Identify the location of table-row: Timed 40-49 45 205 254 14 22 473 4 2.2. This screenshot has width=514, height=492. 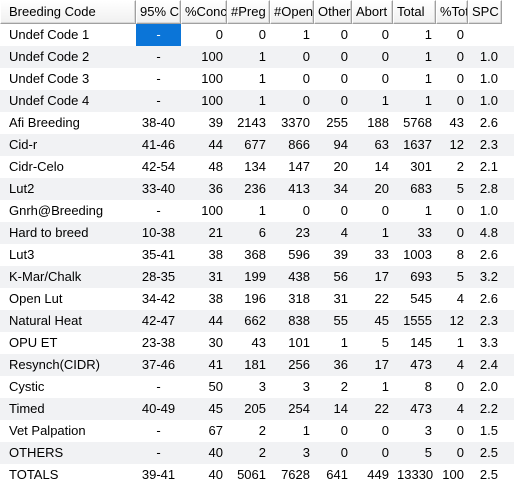
(257, 409).